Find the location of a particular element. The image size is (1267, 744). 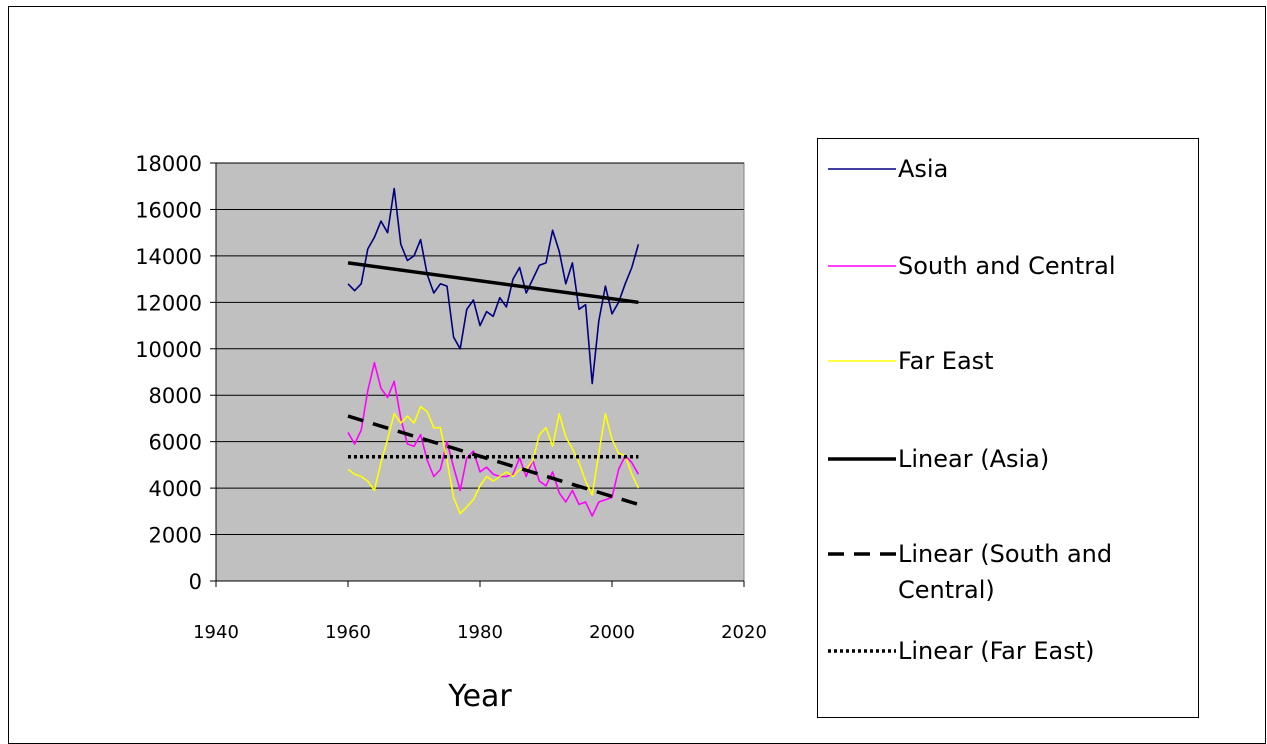

x-tick-labels: 1940 1960 1980 2000 2020 is located at coordinates (480, 632).